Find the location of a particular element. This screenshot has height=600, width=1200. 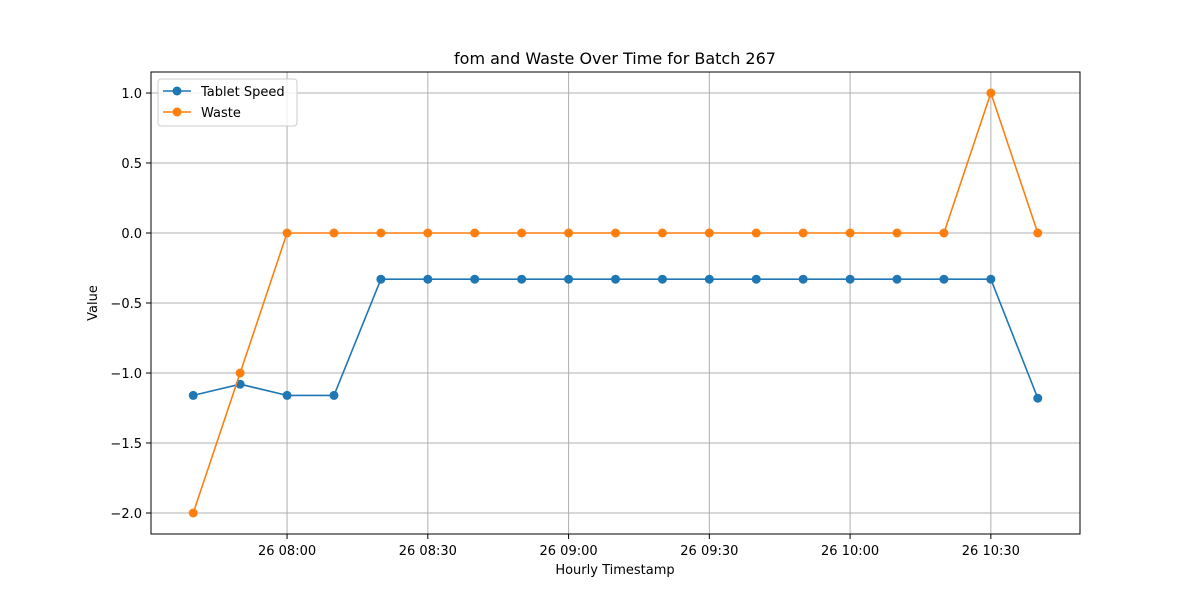

x-axis-title: Hourly Timestamp is located at coordinates (614, 570).